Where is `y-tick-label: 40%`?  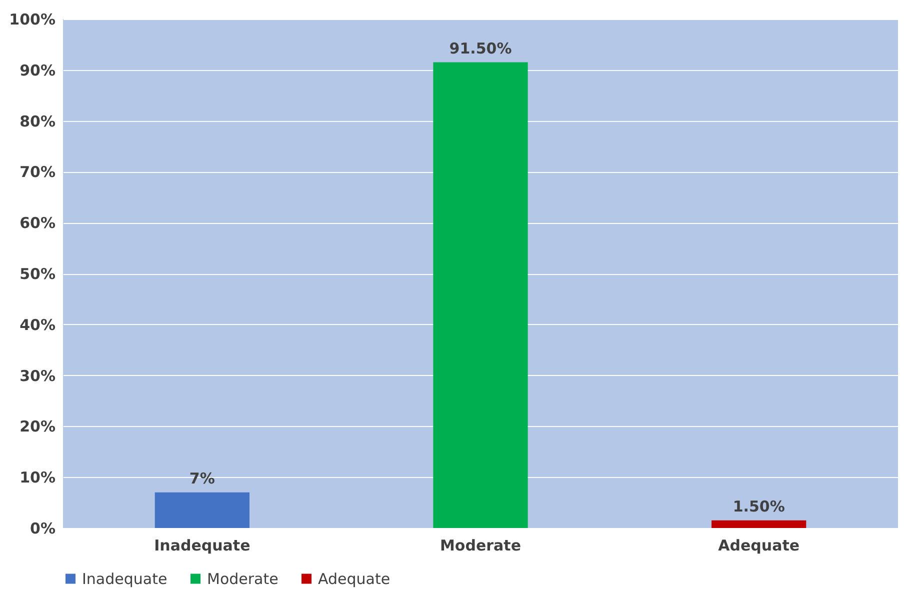
y-tick-label: 40% is located at coordinates (38, 325).